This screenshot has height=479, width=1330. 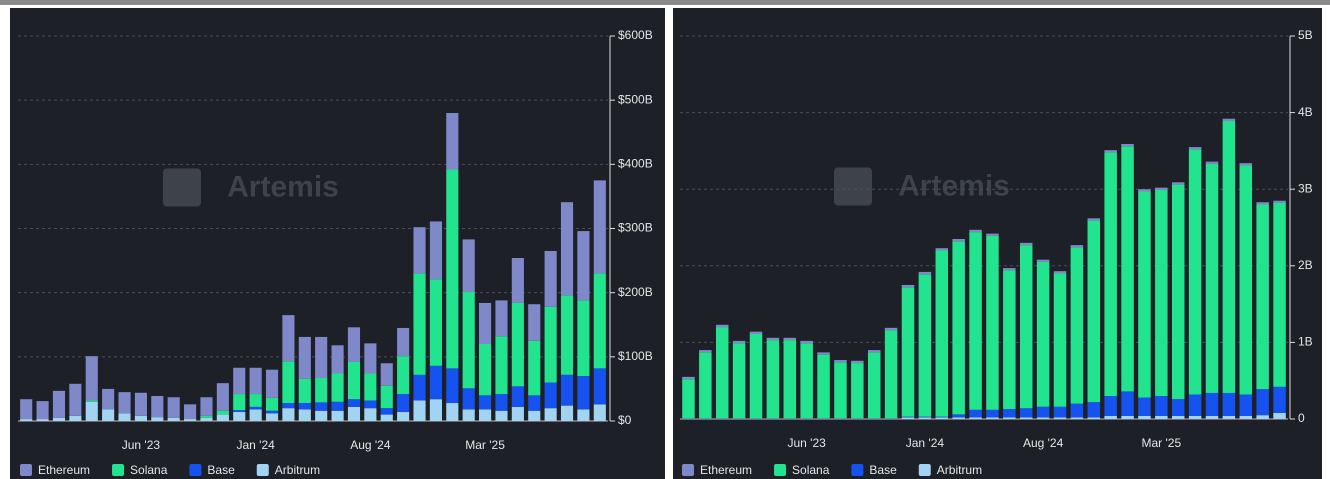 What do you see at coordinates (665, 2) in the screenshot?
I see `top-bar` at bounding box center [665, 2].